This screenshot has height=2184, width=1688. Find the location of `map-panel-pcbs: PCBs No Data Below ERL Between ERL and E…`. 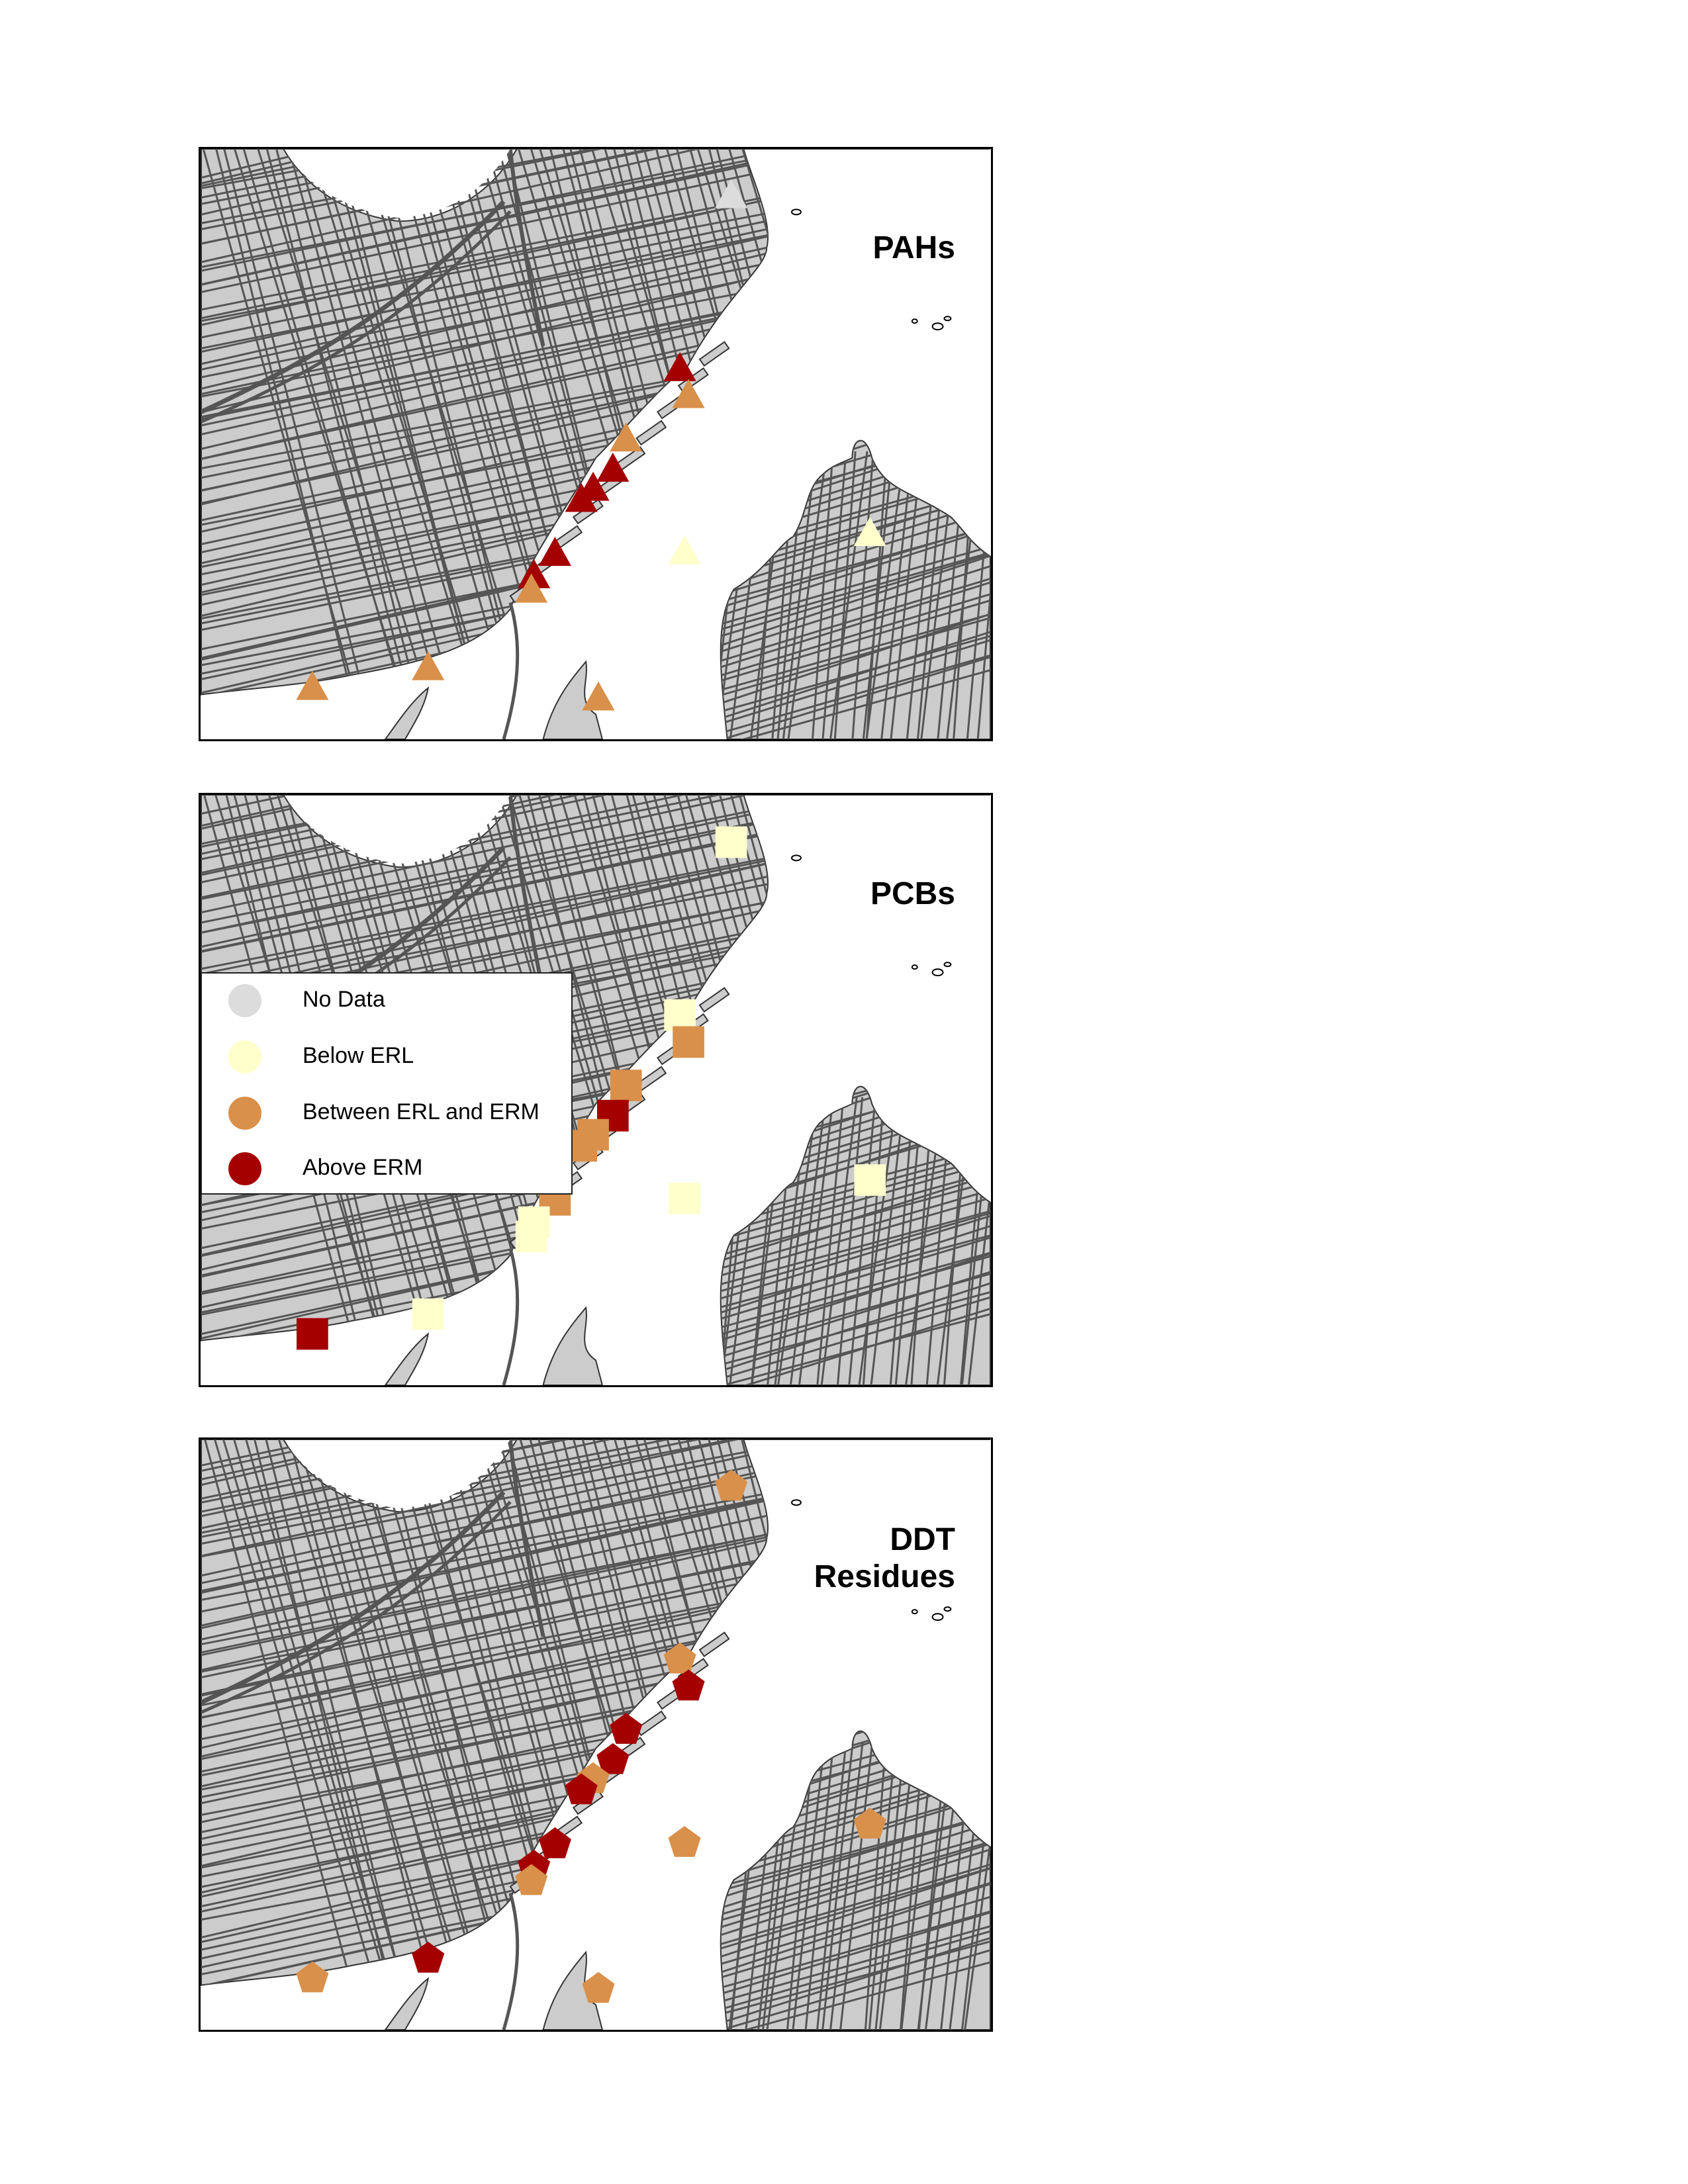

map-panel-pcbs: PCBs No Data Below ERL Between ERL and E… is located at coordinates (596, 1090).